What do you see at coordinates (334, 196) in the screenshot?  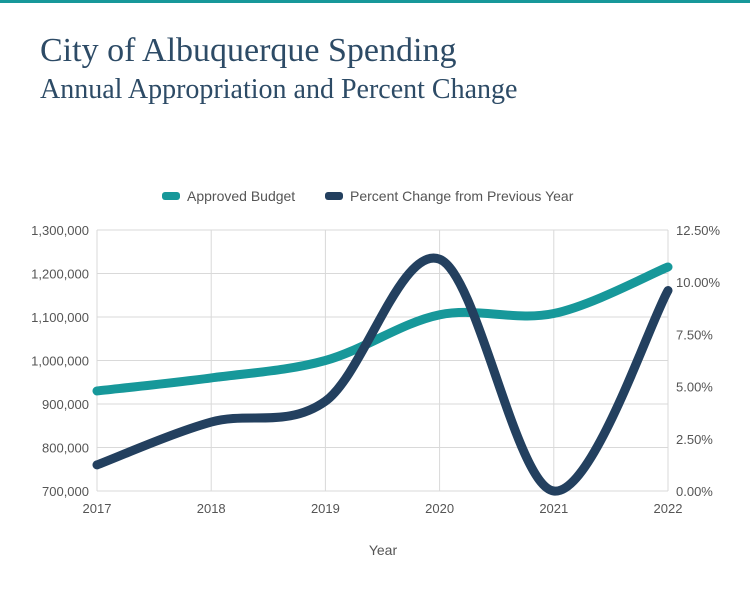 I see `legend-swatch-percent-change` at bounding box center [334, 196].